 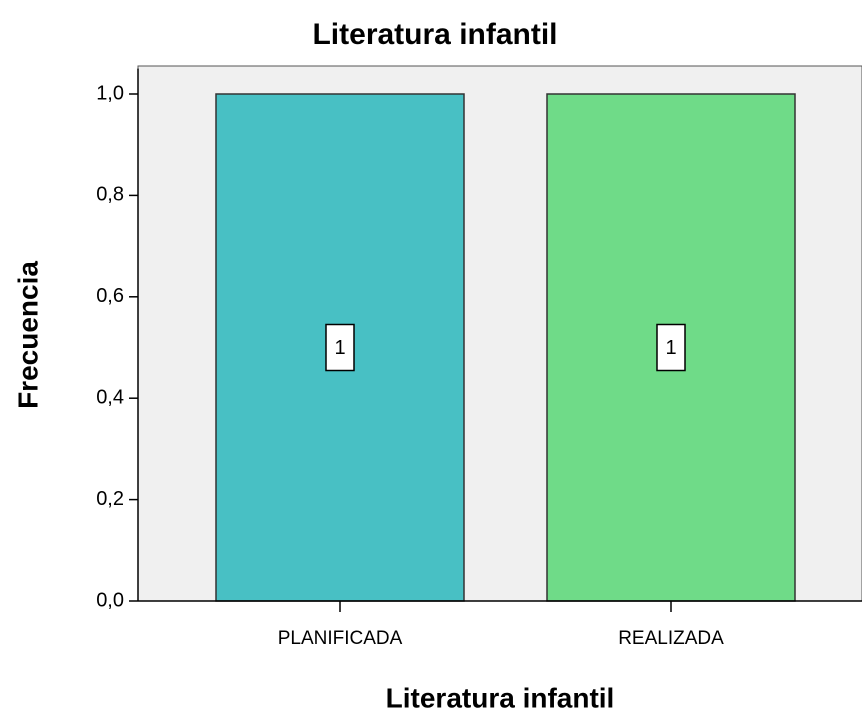 What do you see at coordinates (110, 296) in the screenshot?
I see `y-tick-label: 0,6` at bounding box center [110, 296].